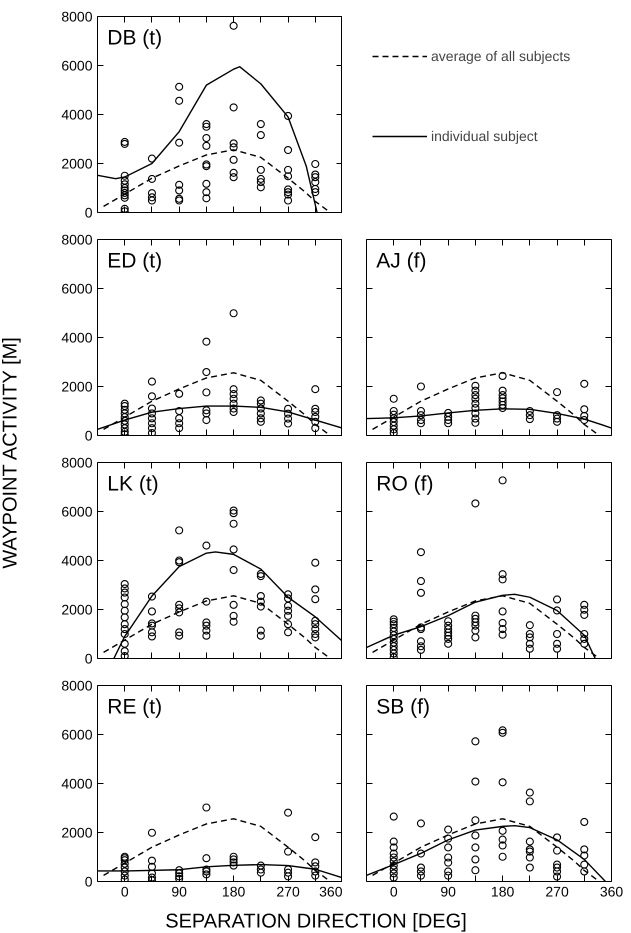 The width and height of the screenshot is (631, 933). Describe the element at coordinates (502, 892) in the screenshot. I see `x-tick-label: 180` at that location.